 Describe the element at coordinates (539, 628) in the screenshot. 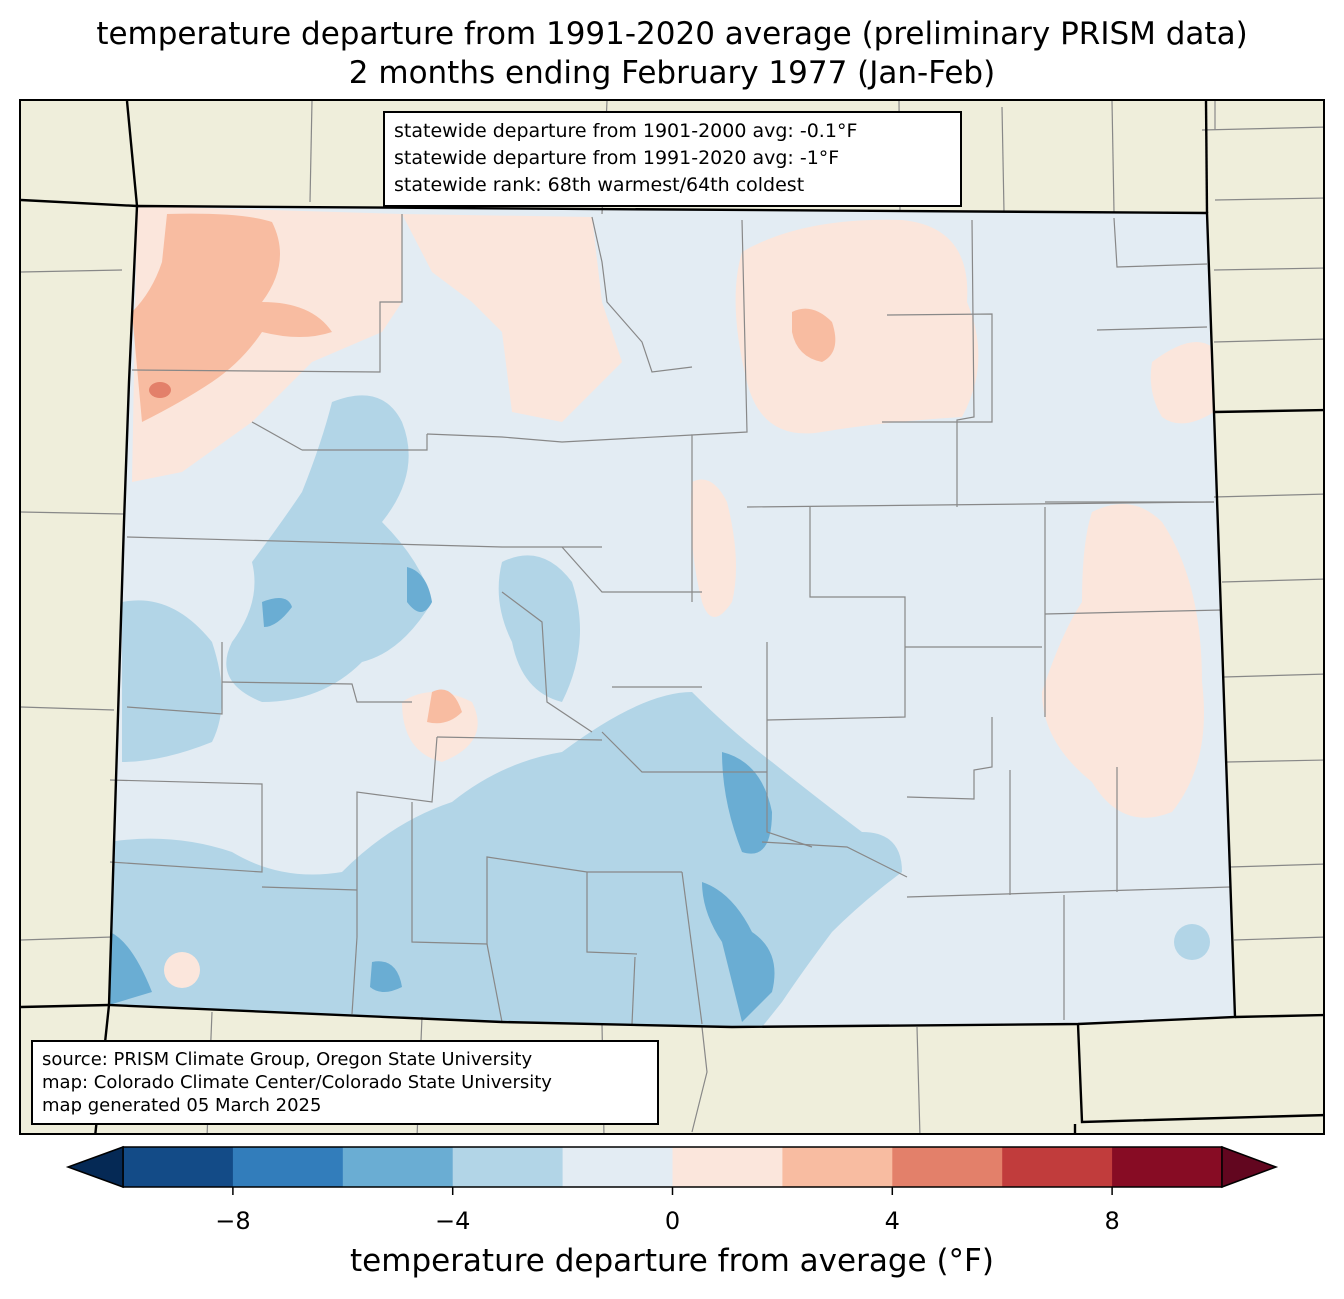

I see `cool-anomaly-central` at that location.